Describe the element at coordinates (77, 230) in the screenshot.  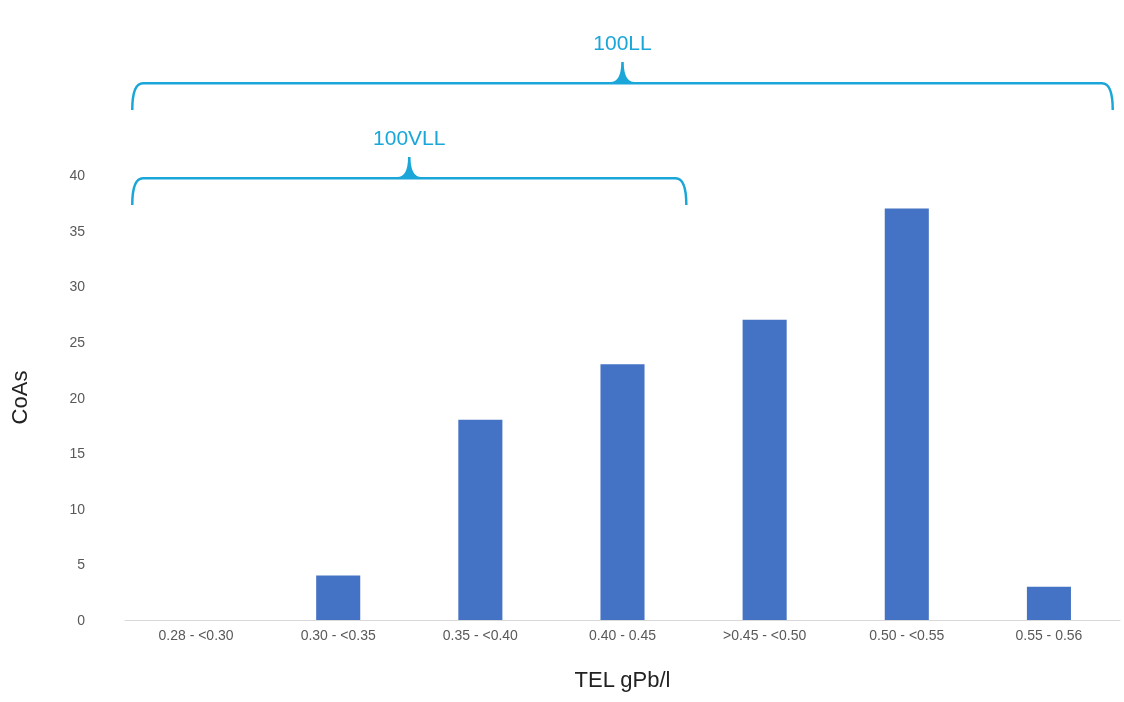
I see `y-tick-label: 35` at that location.